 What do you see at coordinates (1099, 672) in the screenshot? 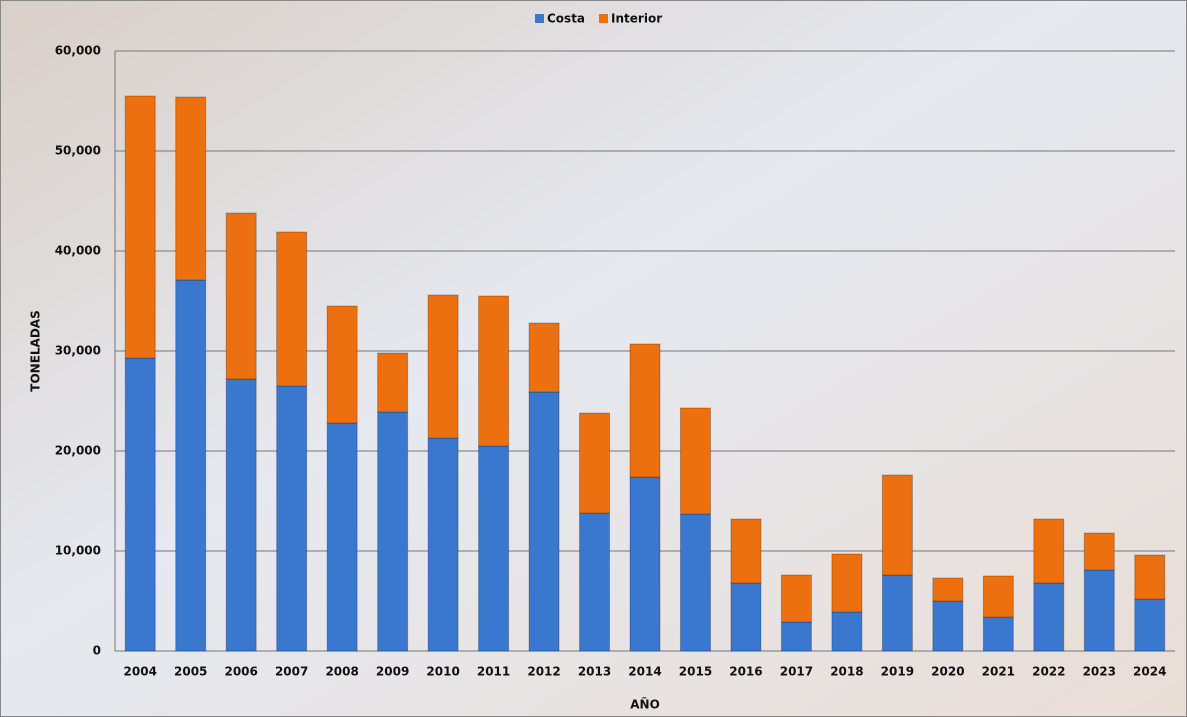
I see `x-tick-label: 2023` at bounding box center [1099, 672].